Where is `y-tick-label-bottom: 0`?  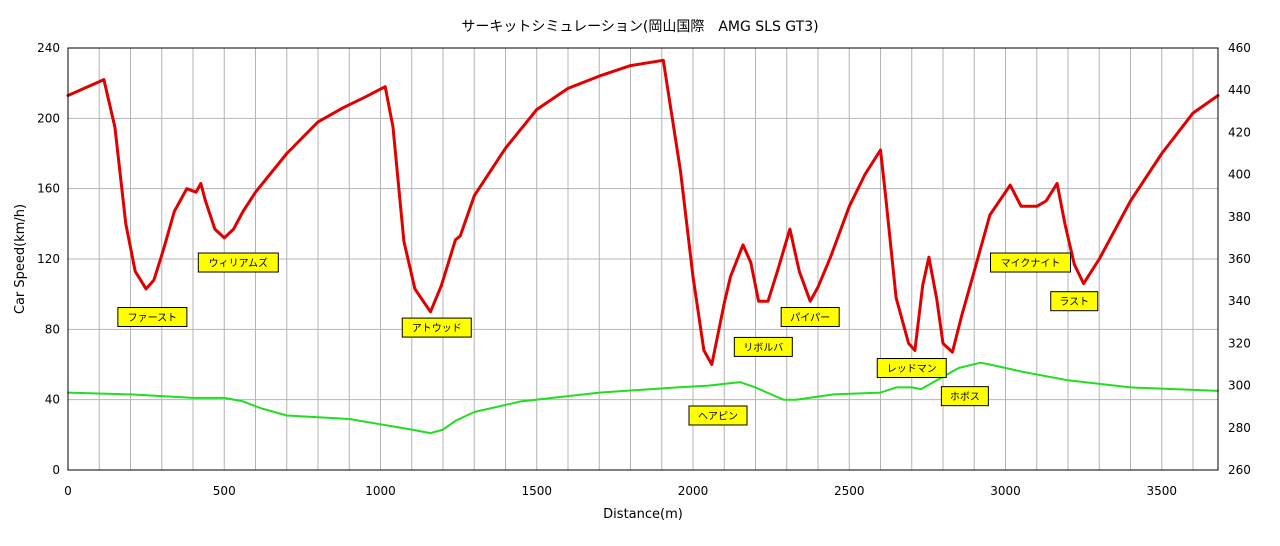 y-tick-label-bottom: 0 is located at coordinates (56, 470).